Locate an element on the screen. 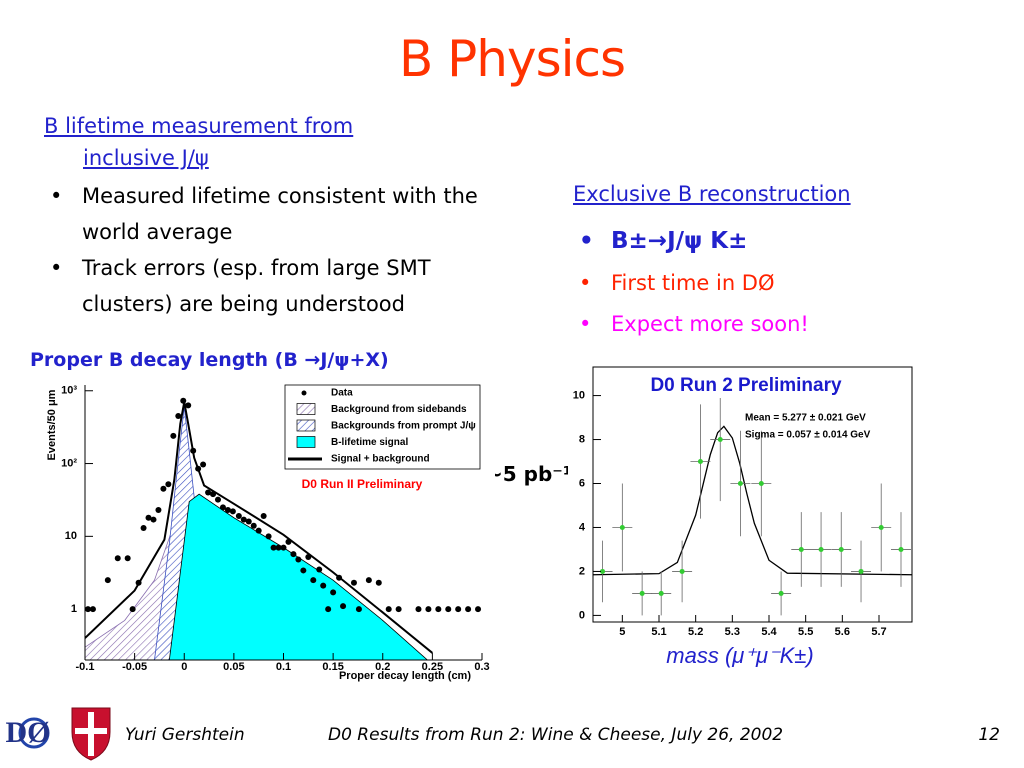  footer-logos: DØ is located at coordinates (58, 734).